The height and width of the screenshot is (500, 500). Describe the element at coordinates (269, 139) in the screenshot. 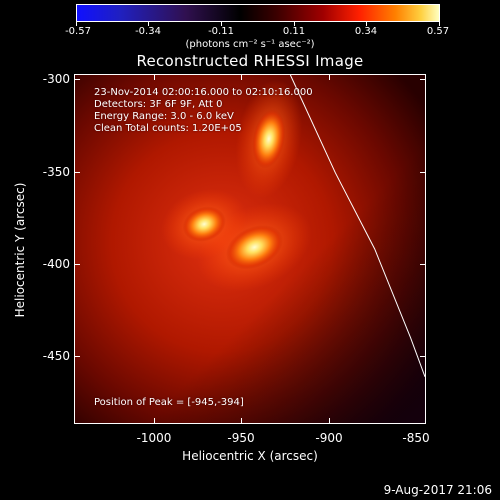

I see `source-northern` at that location.